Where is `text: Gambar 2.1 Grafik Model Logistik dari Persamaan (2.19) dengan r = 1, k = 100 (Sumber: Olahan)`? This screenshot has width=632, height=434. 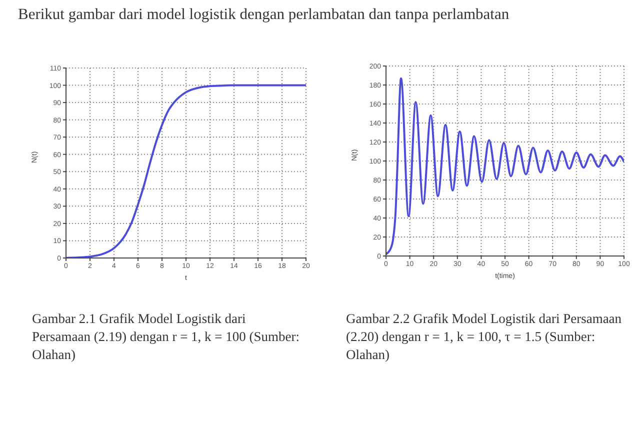
text: Gambar 2.1 Grafik Model Logistik dari Persamaan (2.19) dengan r = 1, k = 100 (Sumber: Olahan) is located at coordinates (166, 337).